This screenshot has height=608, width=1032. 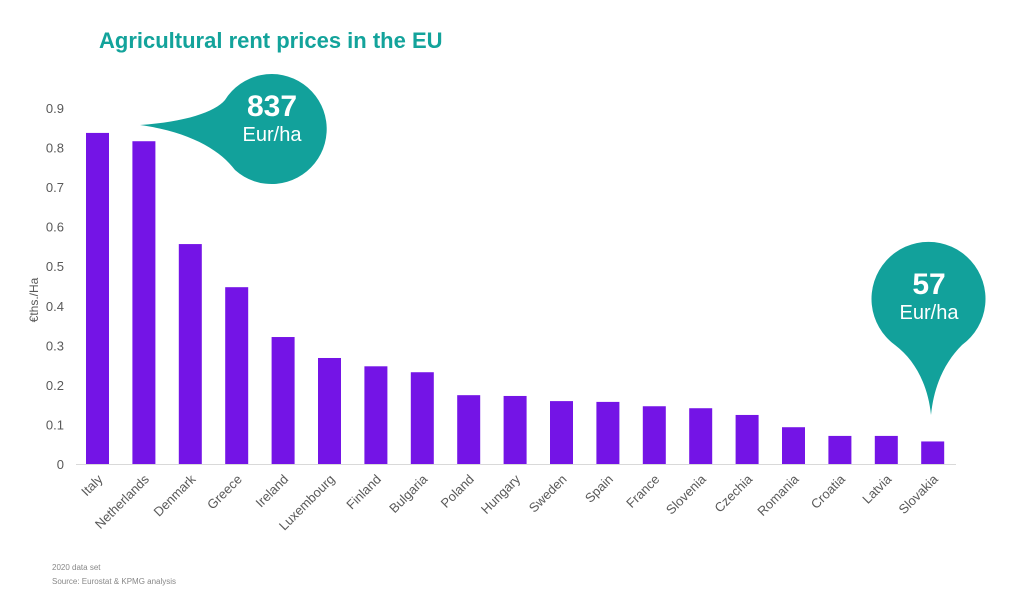 What do you see at coordinates (97, 298) in the screenshot?
I see `bar-italy` at bounding box center [97, 298].